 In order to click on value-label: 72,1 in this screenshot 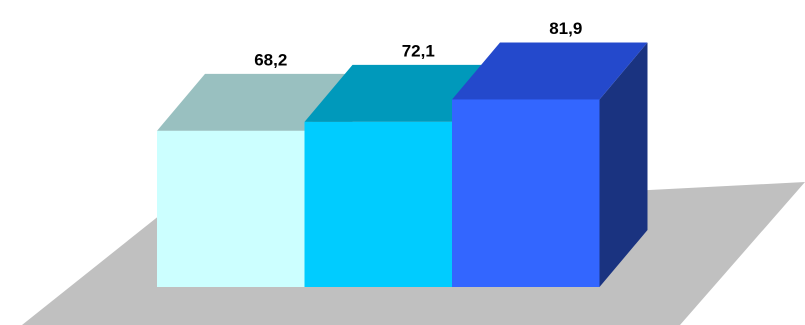, I will do `click(418, 50)`.